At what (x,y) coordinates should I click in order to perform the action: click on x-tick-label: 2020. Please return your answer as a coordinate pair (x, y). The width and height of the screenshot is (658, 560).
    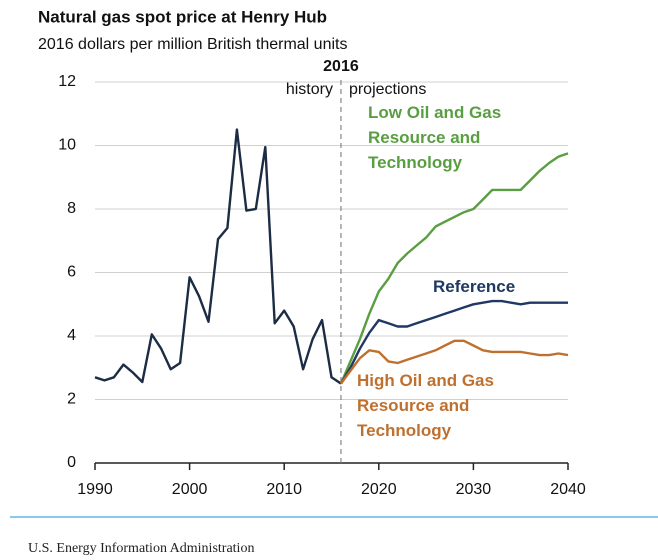
    Looking at the image, I should click on (379, 489).